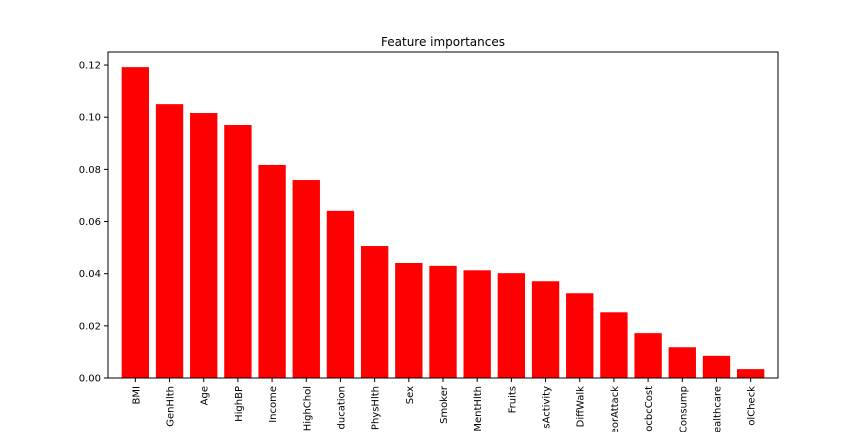  I want to click on x-tick-label: HighChol, so click(307, 408).